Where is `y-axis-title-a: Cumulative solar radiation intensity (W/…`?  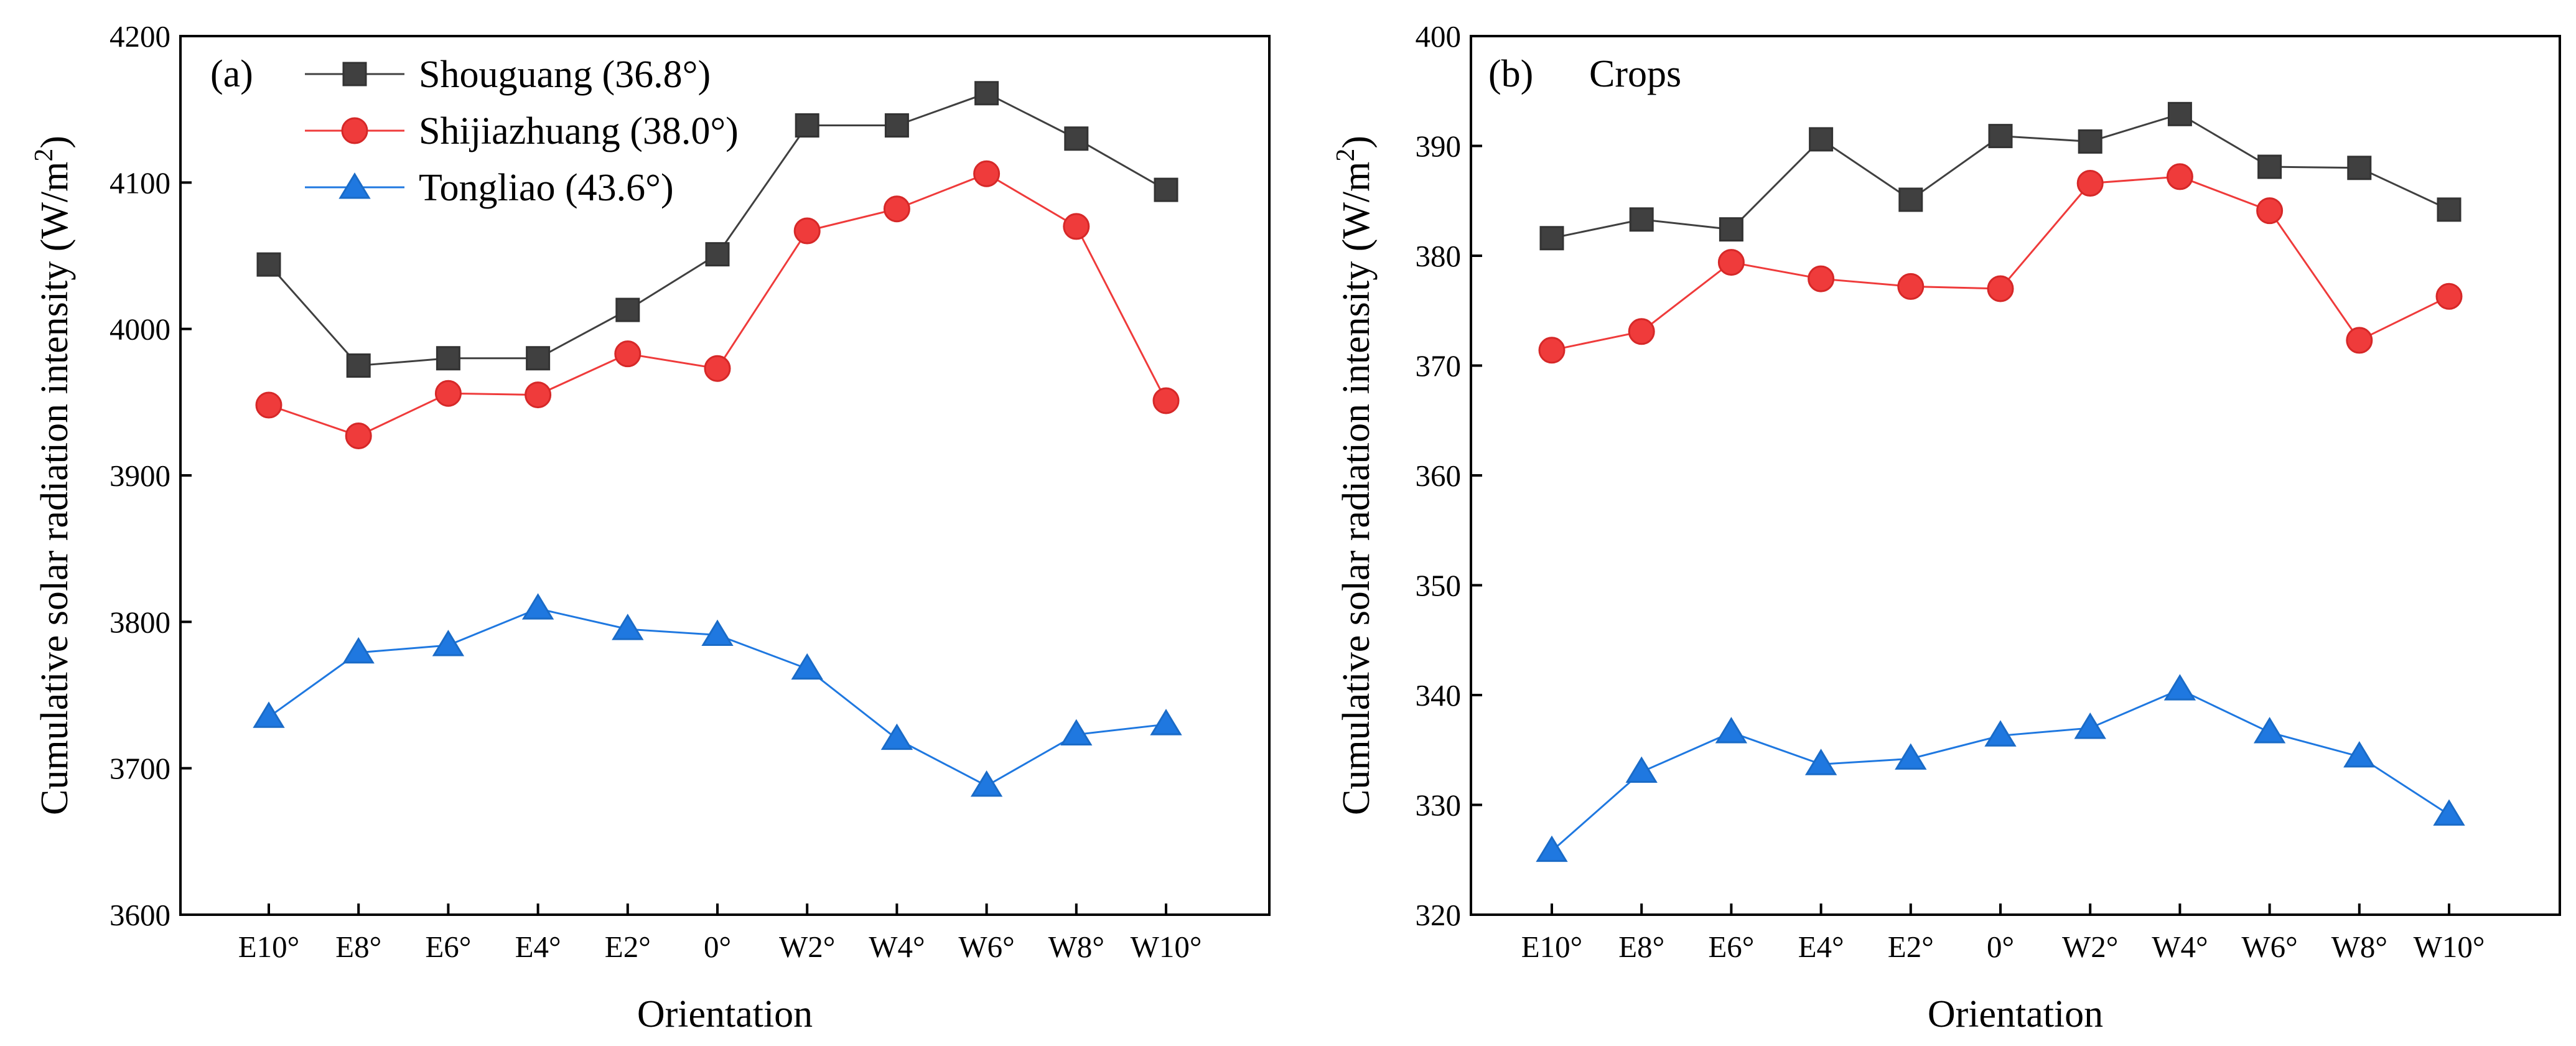
y-axis-title-a: Cumulative solar radiation intensity (W/… is located at coordinates (53, 475).